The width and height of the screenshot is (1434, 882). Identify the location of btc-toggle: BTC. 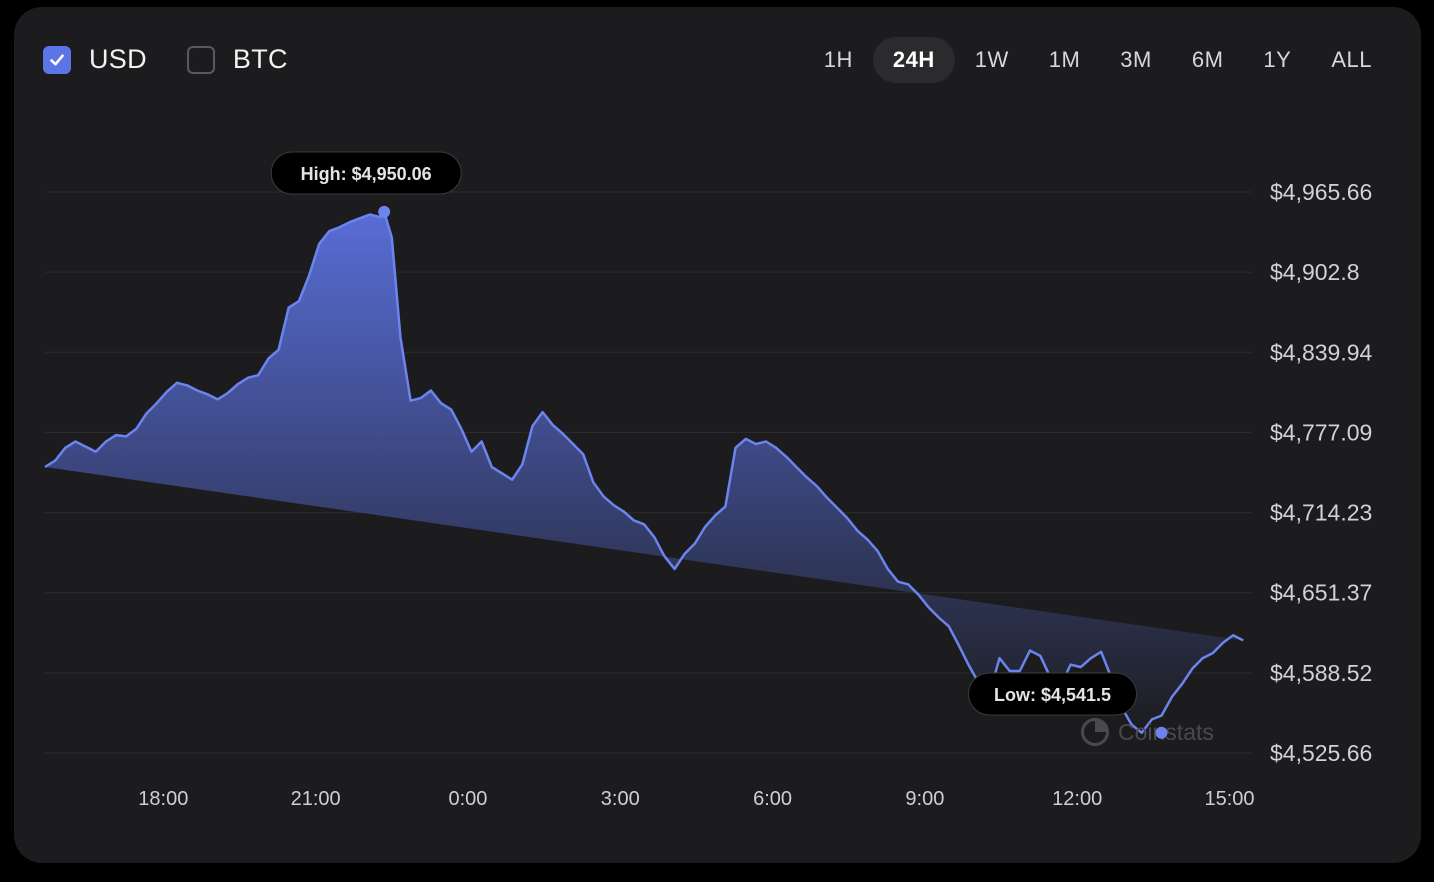
(237, 59).